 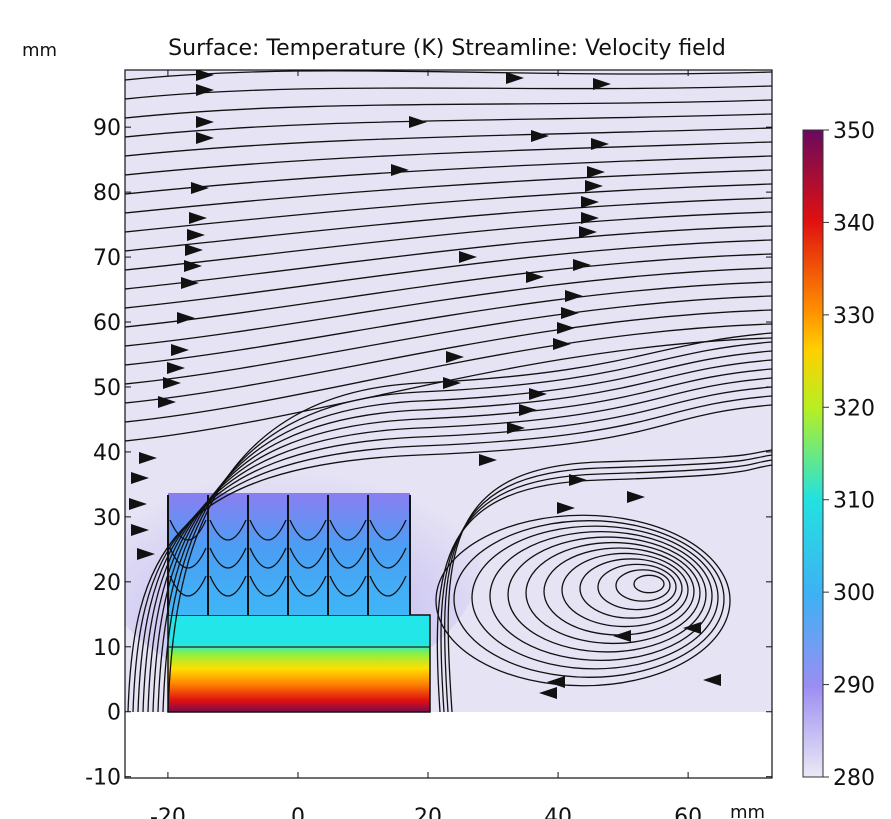 I want to click on colorbar-label: 320, so click(x=854, y=408).